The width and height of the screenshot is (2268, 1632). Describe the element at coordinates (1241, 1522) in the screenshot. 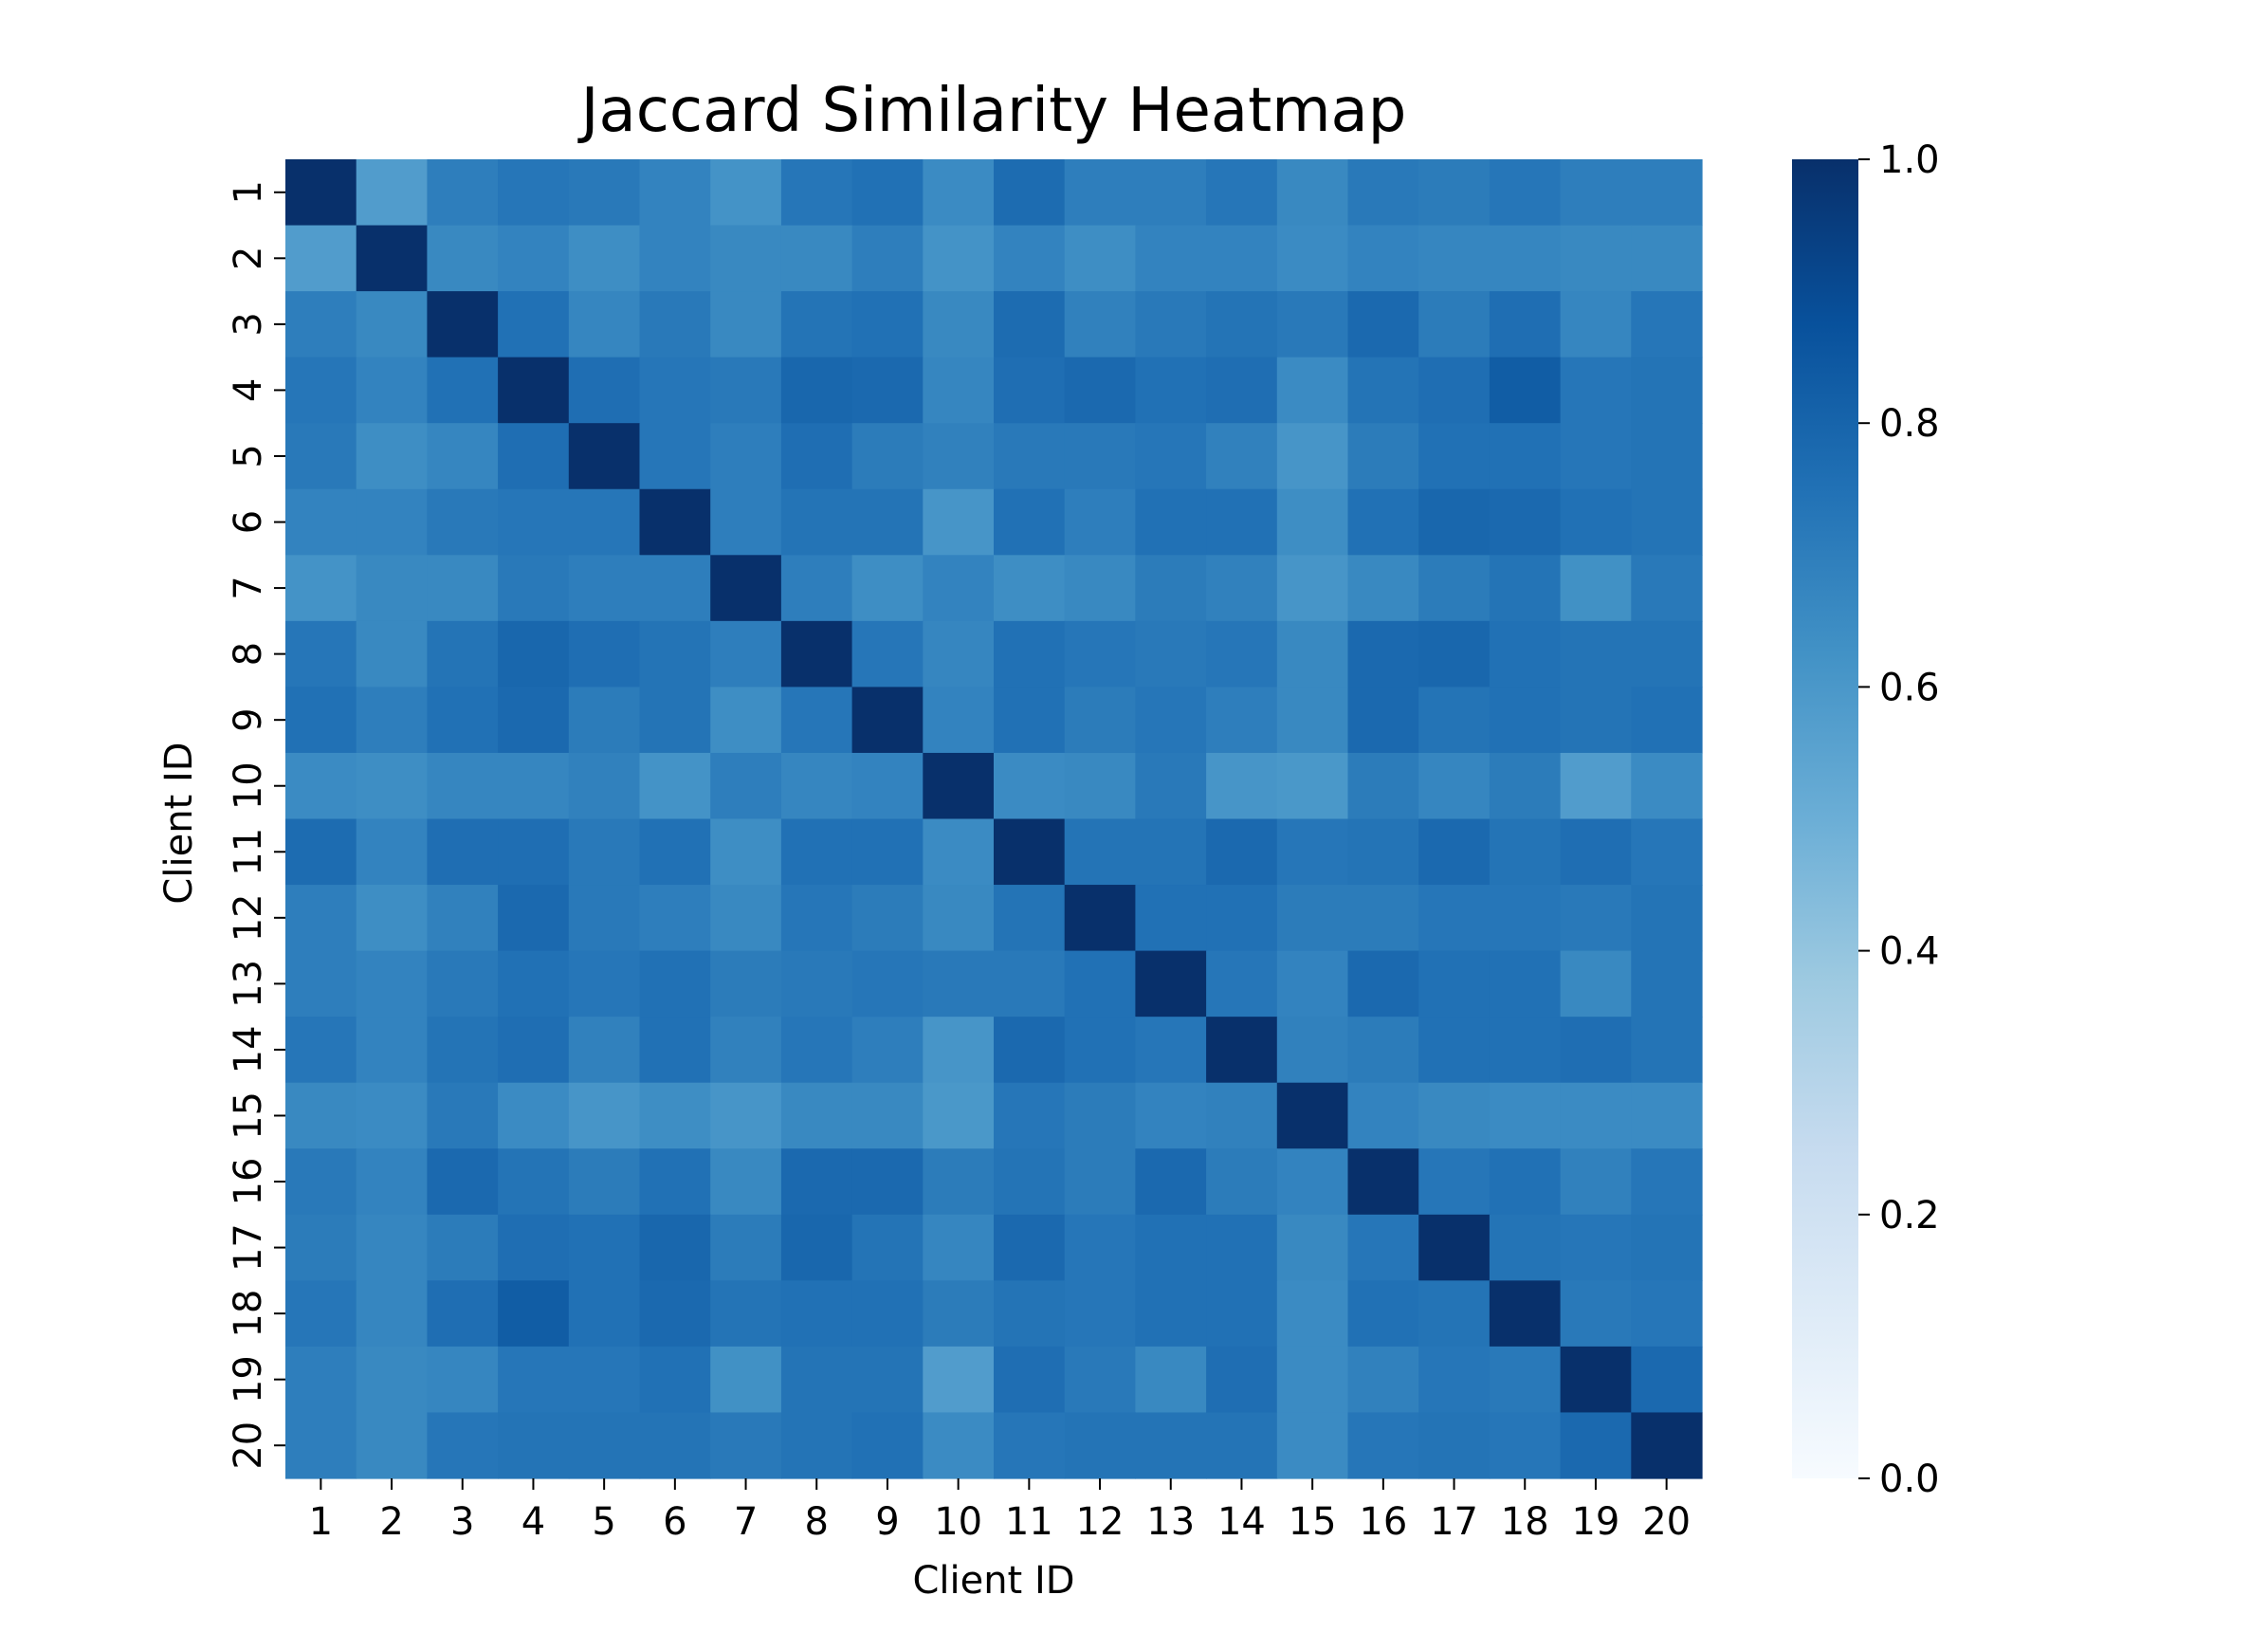

I see `x-tick-label: 14` at that location.